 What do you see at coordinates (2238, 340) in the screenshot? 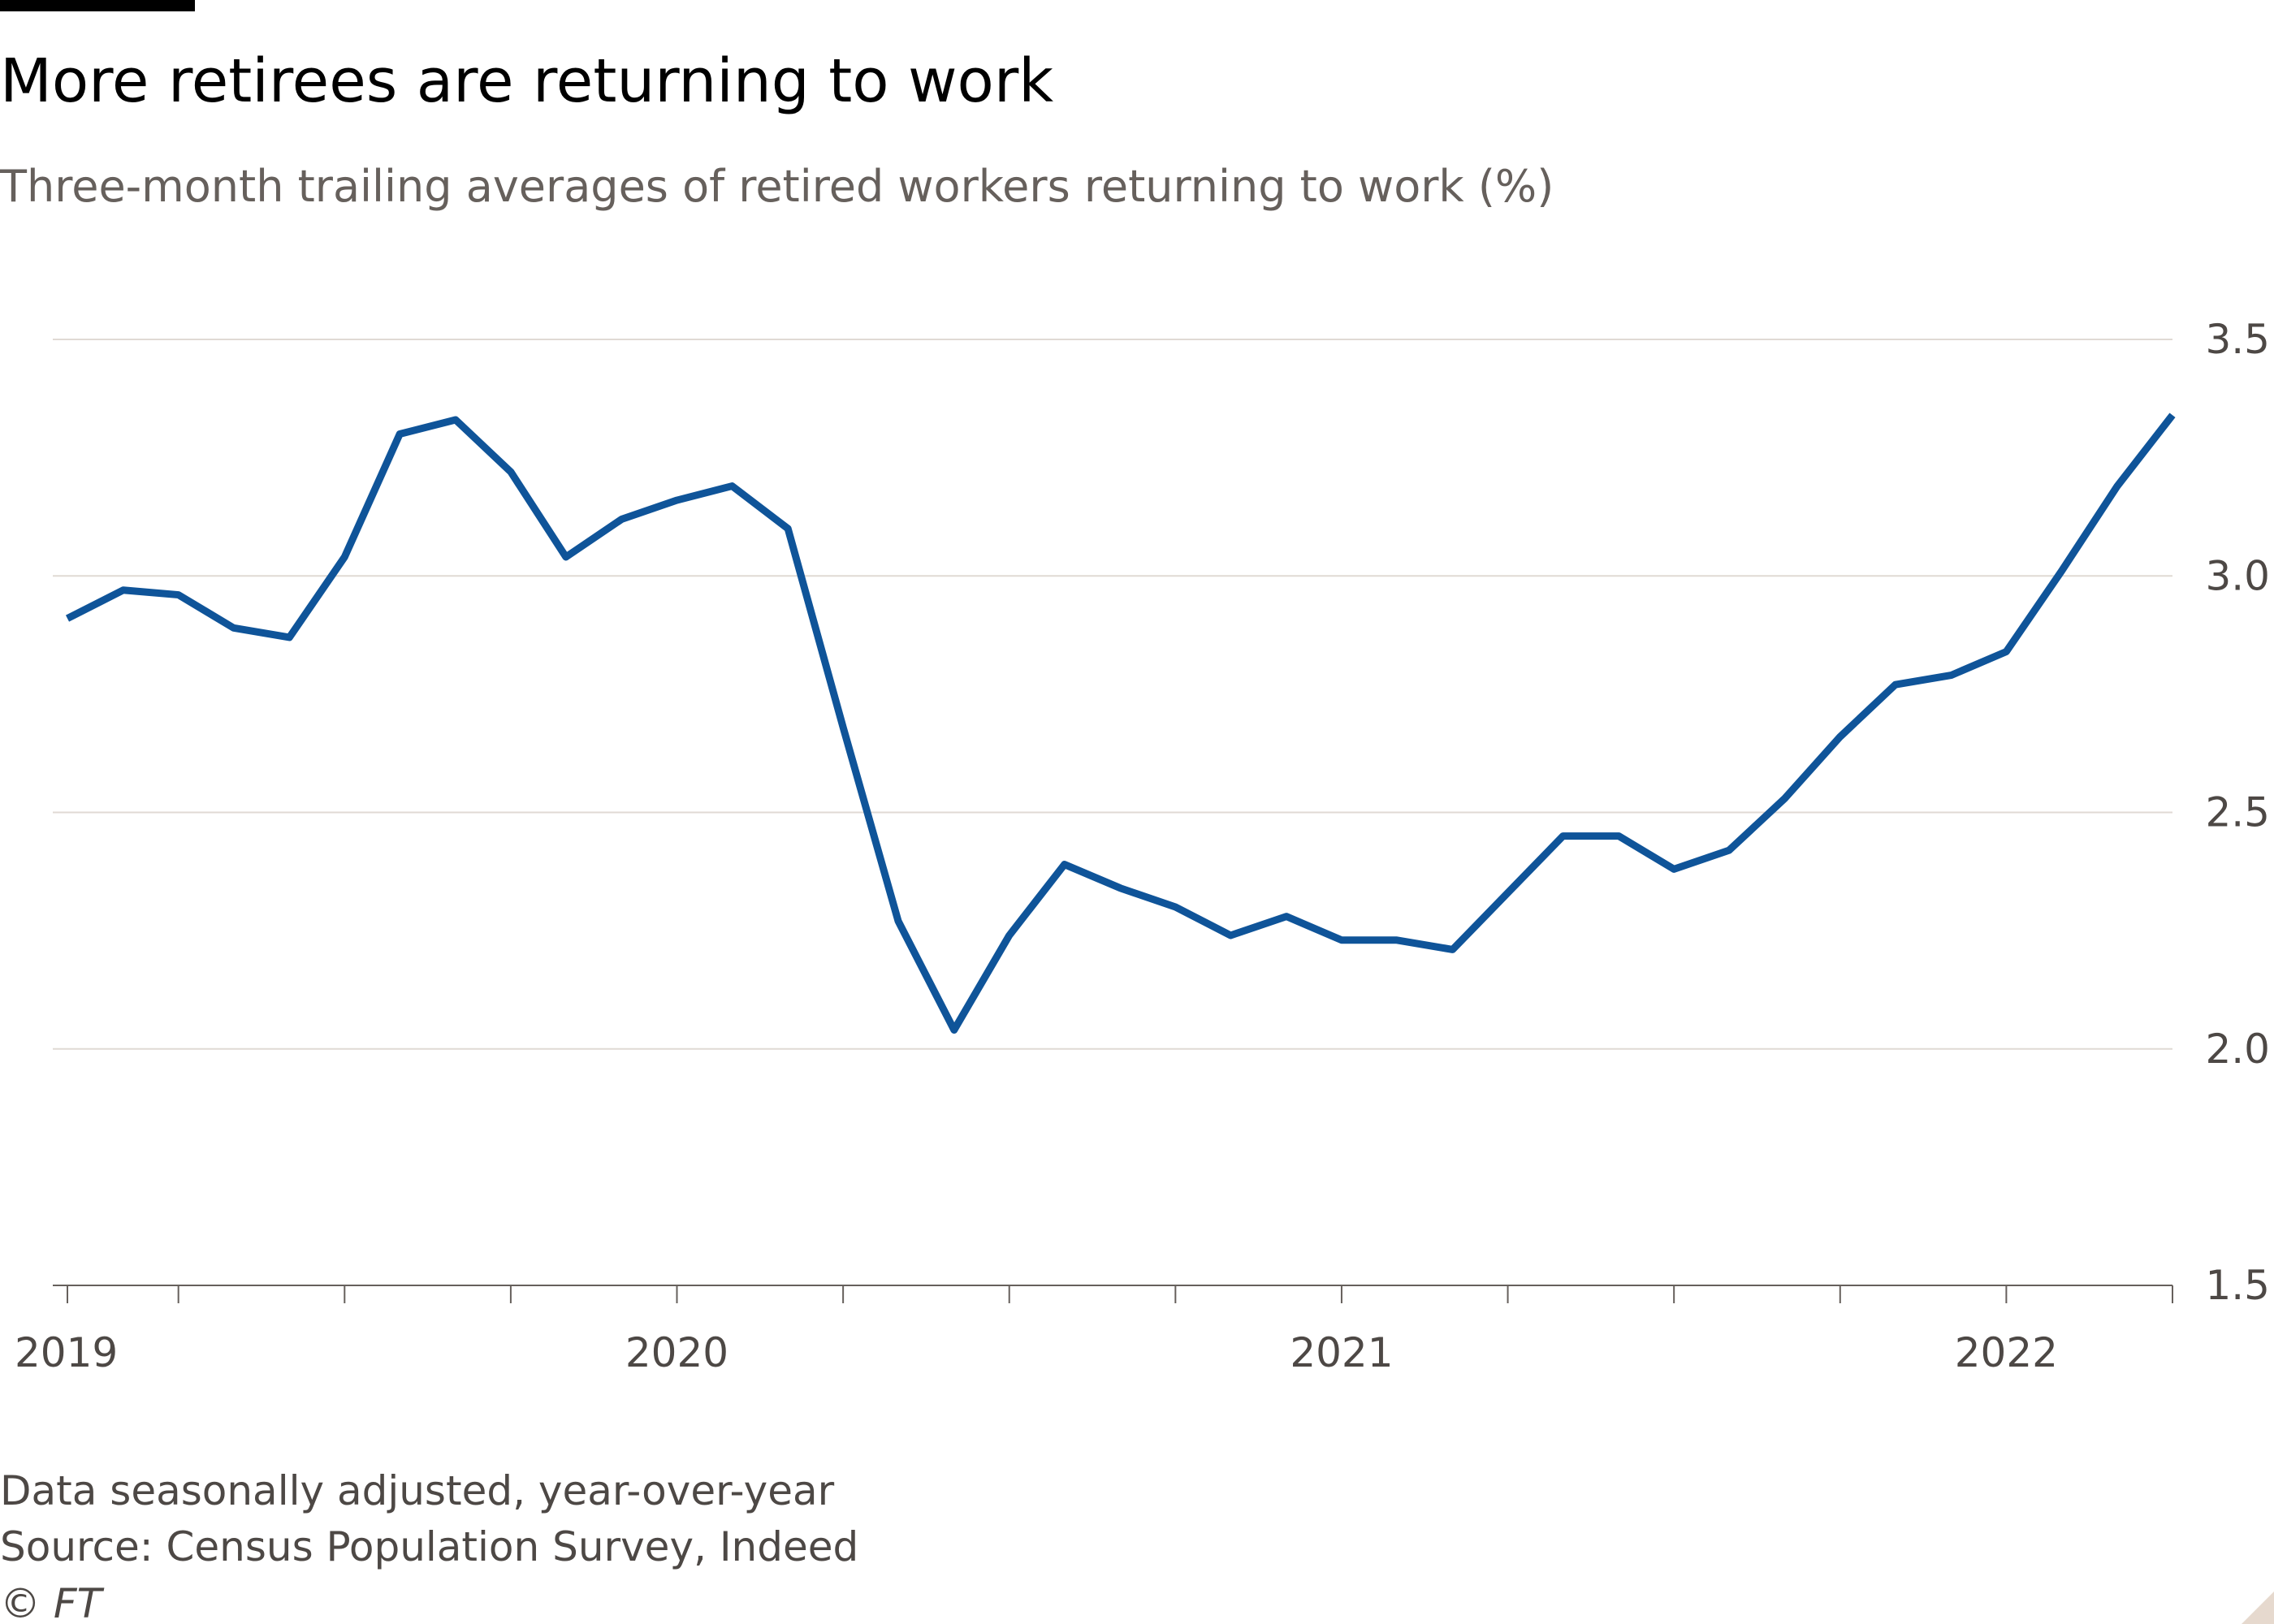
I see `y-tick-label: 3.5` at bounding box center [2238, 340].